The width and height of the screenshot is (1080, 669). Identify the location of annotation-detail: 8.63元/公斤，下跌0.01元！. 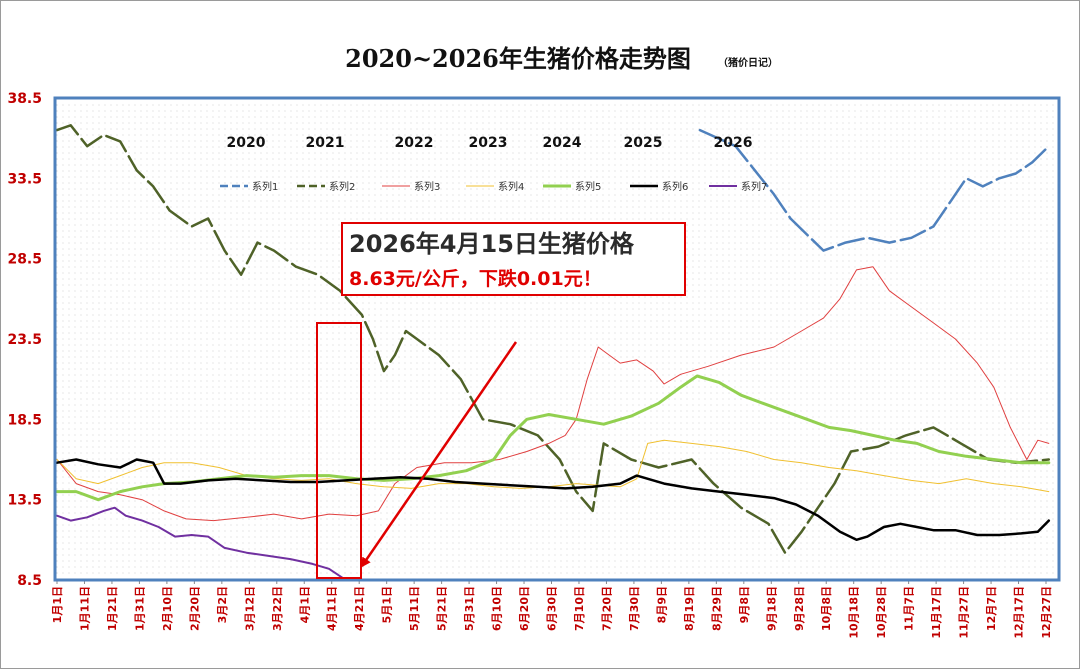
(475, 278).